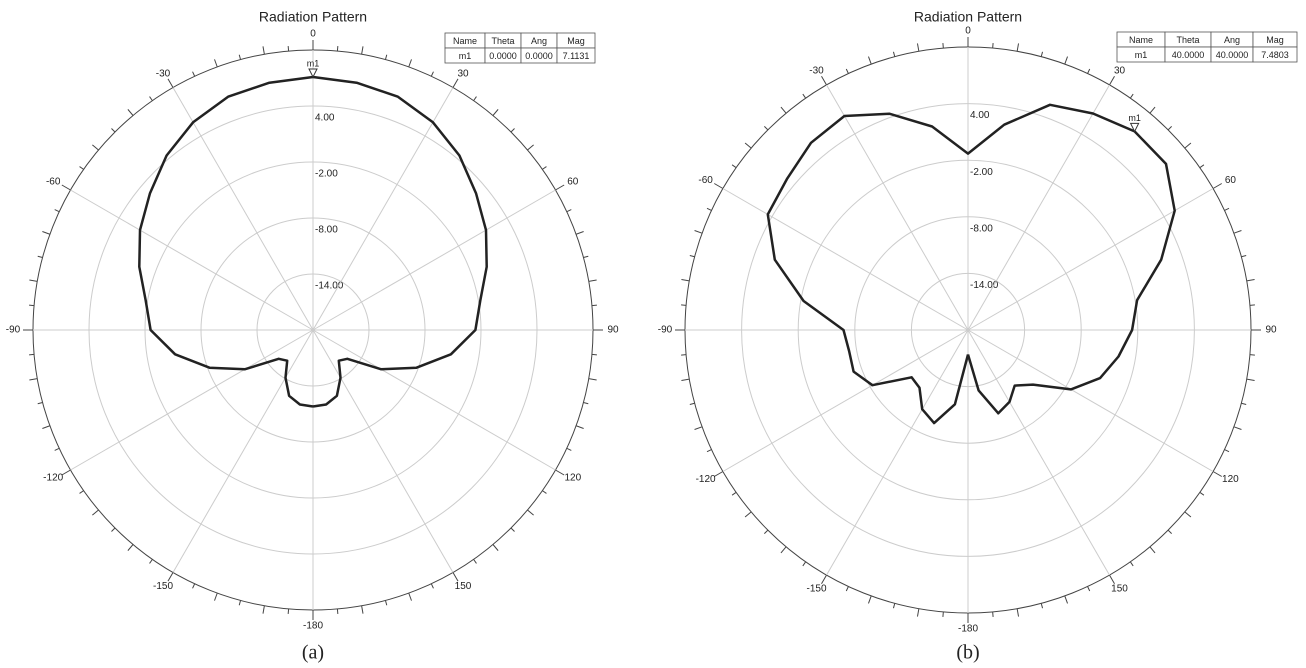  I want to click on angle-label: -120, so click(53, 478).